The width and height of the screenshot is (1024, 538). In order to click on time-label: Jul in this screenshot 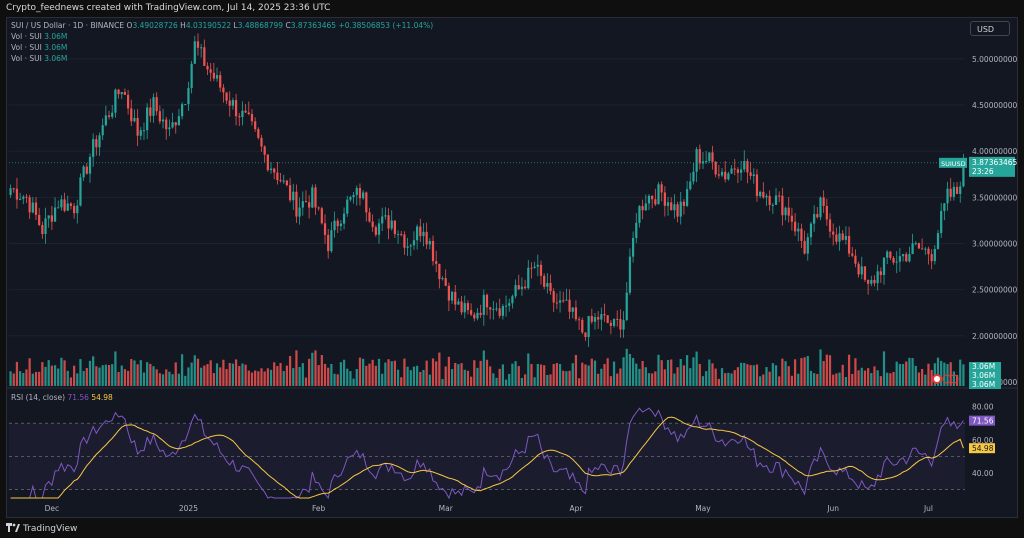, I will do `click(928, 508)`.